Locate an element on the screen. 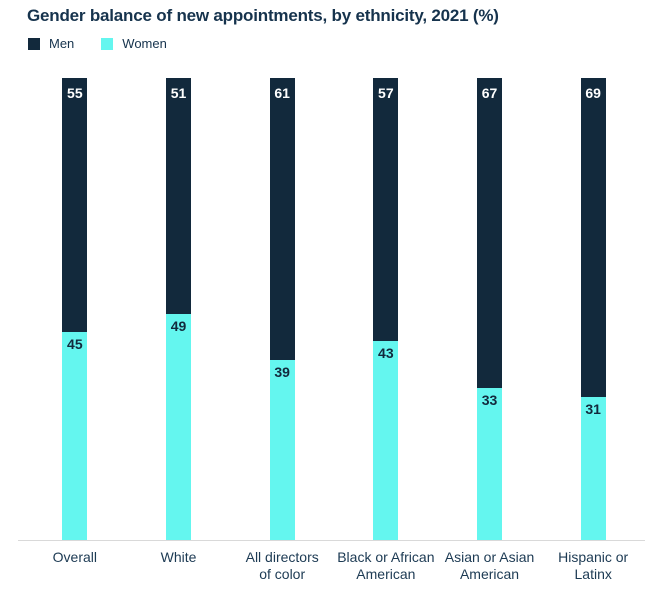  bar-column: 51 49 is located at coordinates (179, 309).